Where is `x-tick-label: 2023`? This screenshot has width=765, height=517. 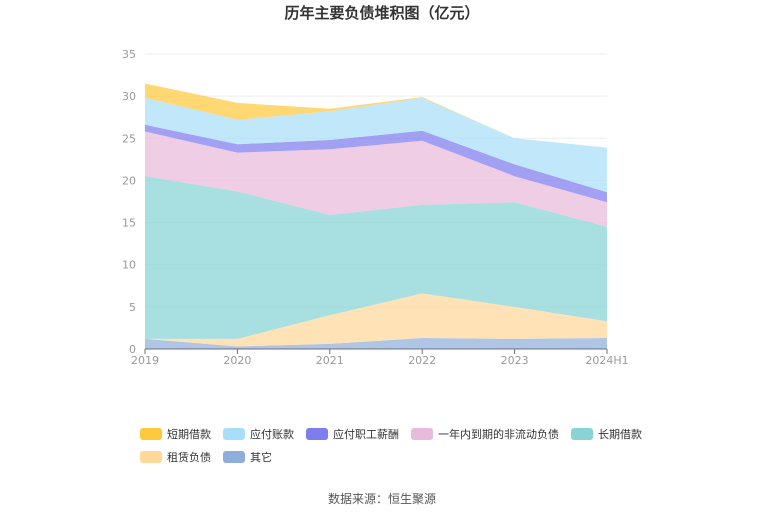
x-tick-label: 2023 is located at coordinates (515, 360).